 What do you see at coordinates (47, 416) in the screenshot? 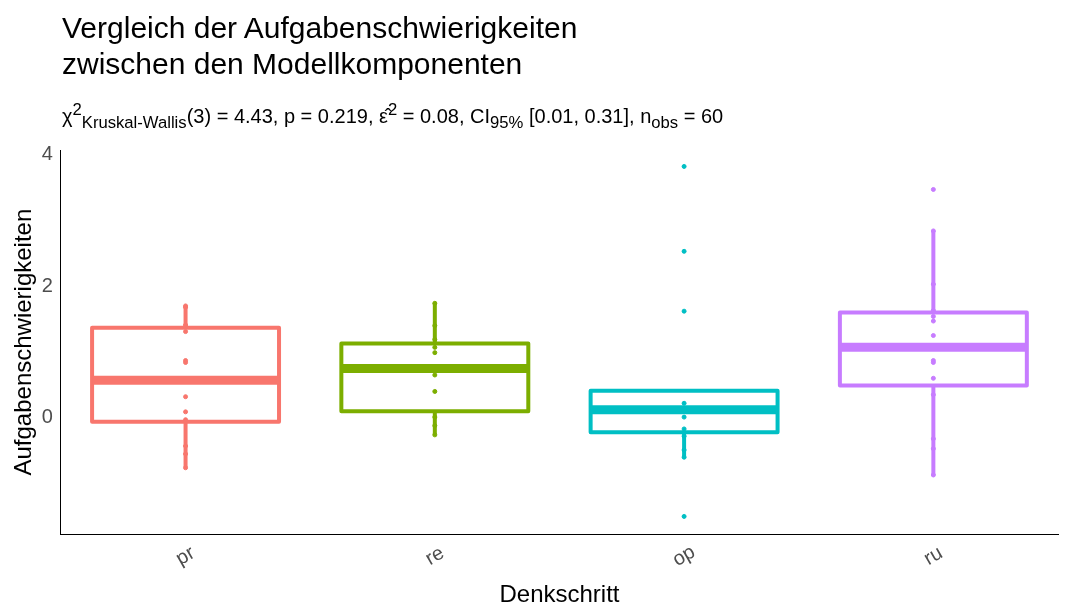
I see `y-tick-label: 0` at bounding box center [47, 416].